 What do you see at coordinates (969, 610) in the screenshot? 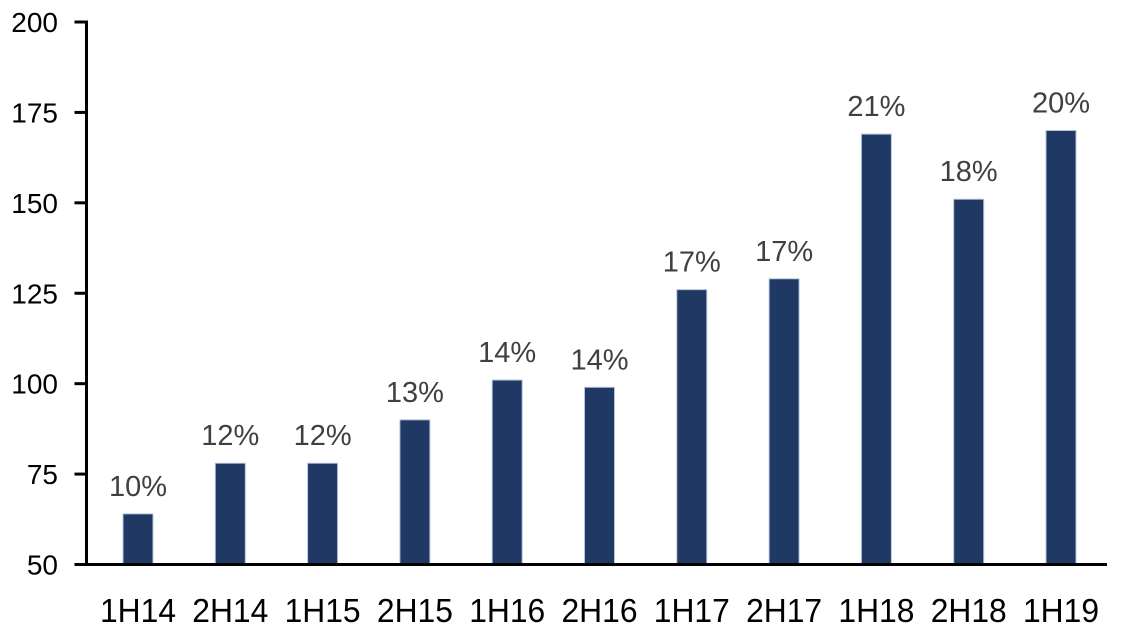
I see `x-axis-label: 2H18` at bounding box center [969, 610].